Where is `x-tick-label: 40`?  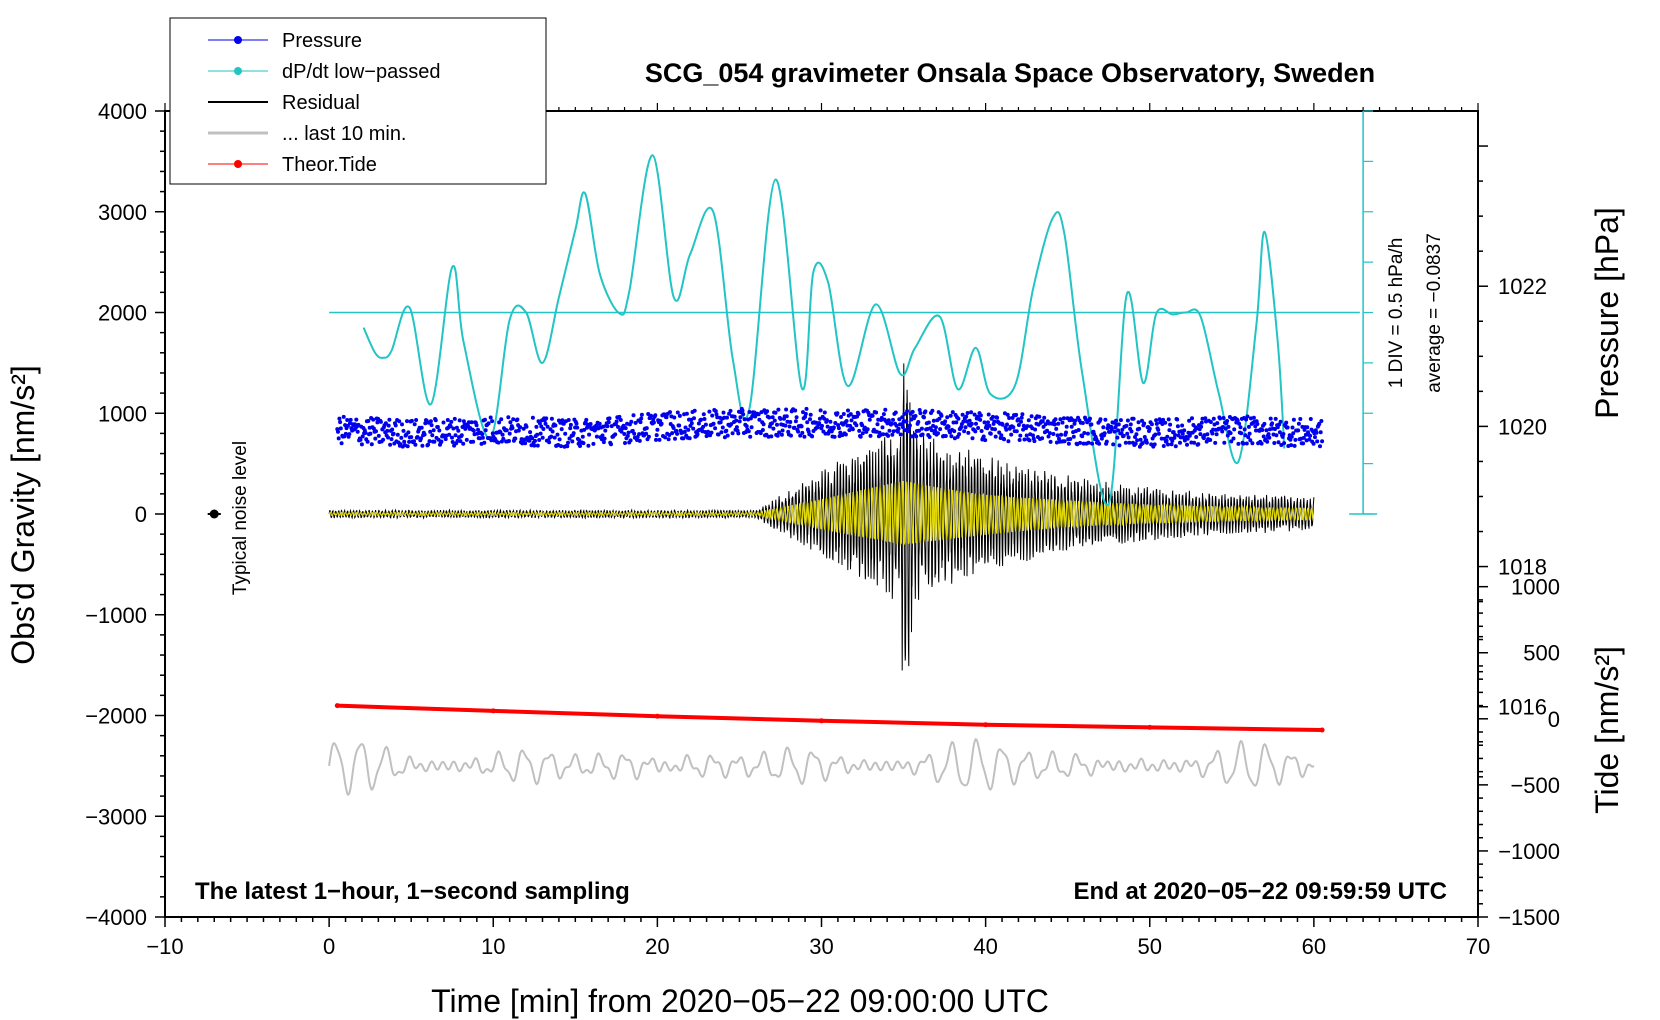
x-tick-label: 40 is located at coordinates (985, 946).